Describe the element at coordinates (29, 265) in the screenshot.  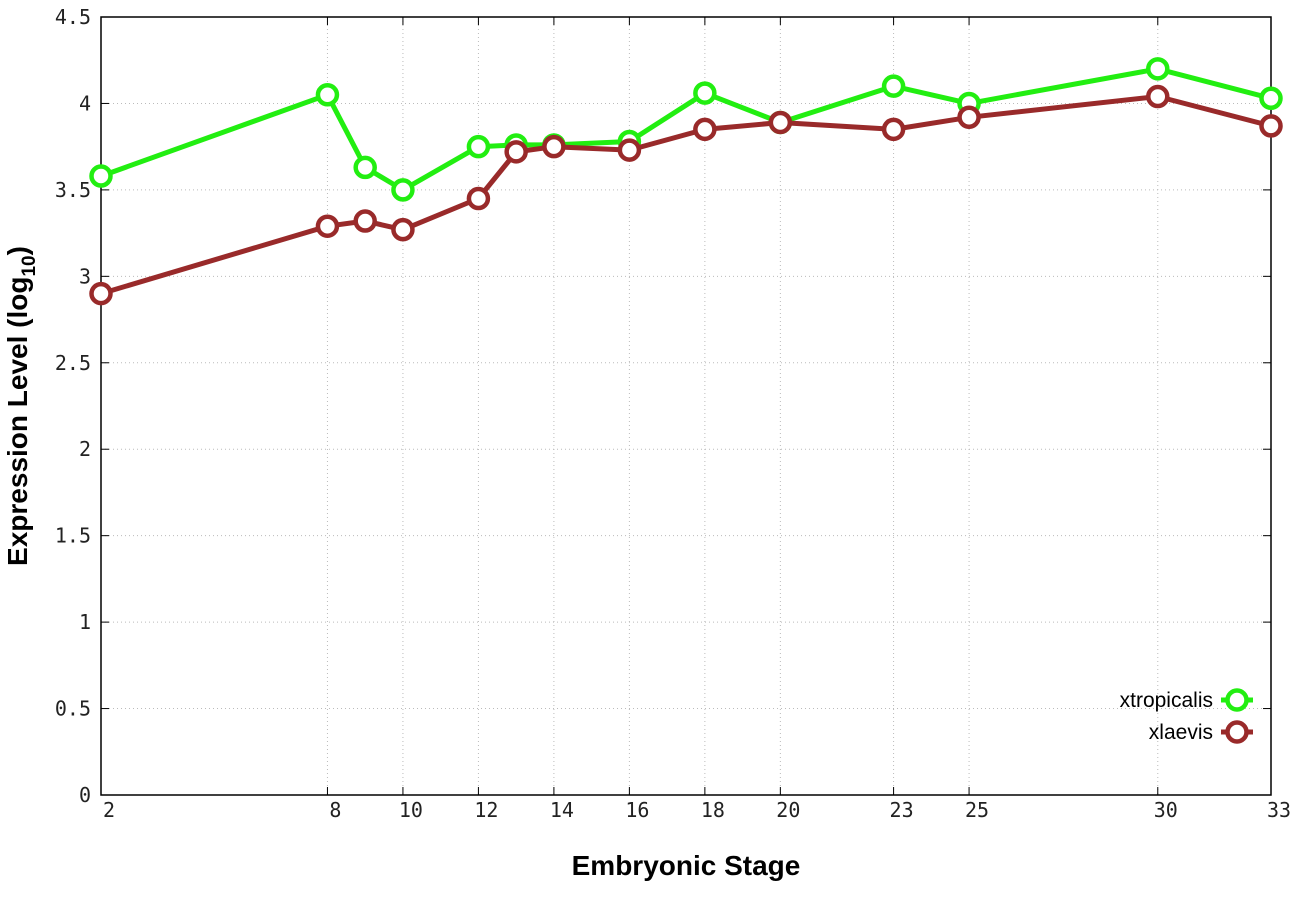
I see `y-axis-title-subscript: 10` at that location.